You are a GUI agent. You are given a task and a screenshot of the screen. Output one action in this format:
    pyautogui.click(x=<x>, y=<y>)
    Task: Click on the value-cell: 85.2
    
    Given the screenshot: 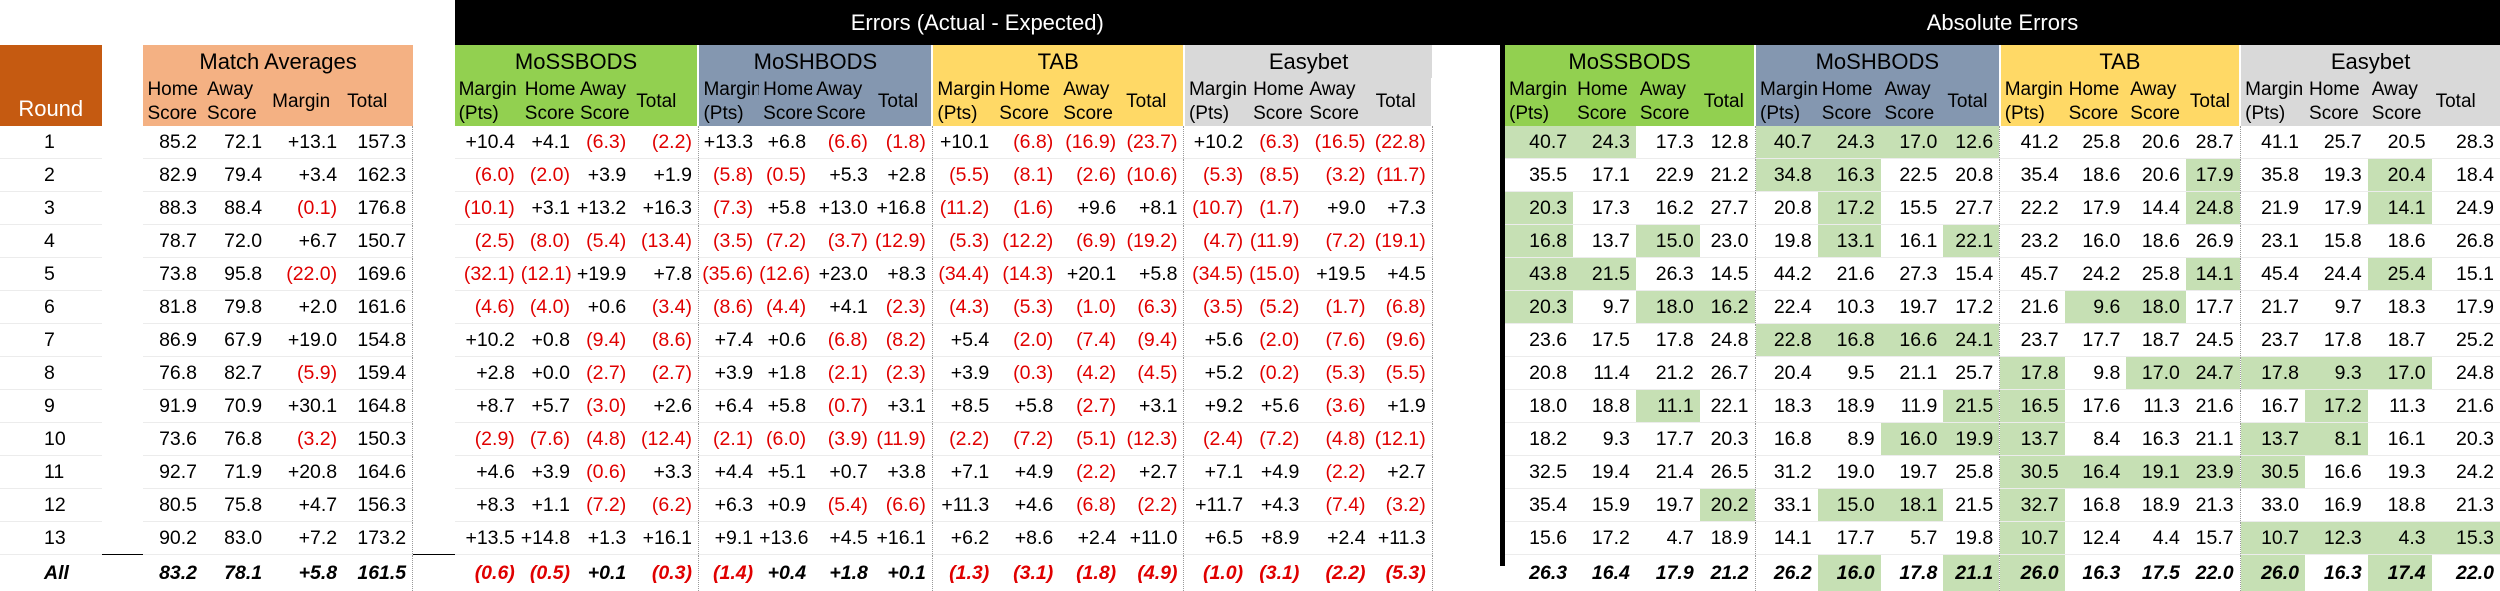 What is the action you would take?
    pyautogui.click(x=173, y=142)
    